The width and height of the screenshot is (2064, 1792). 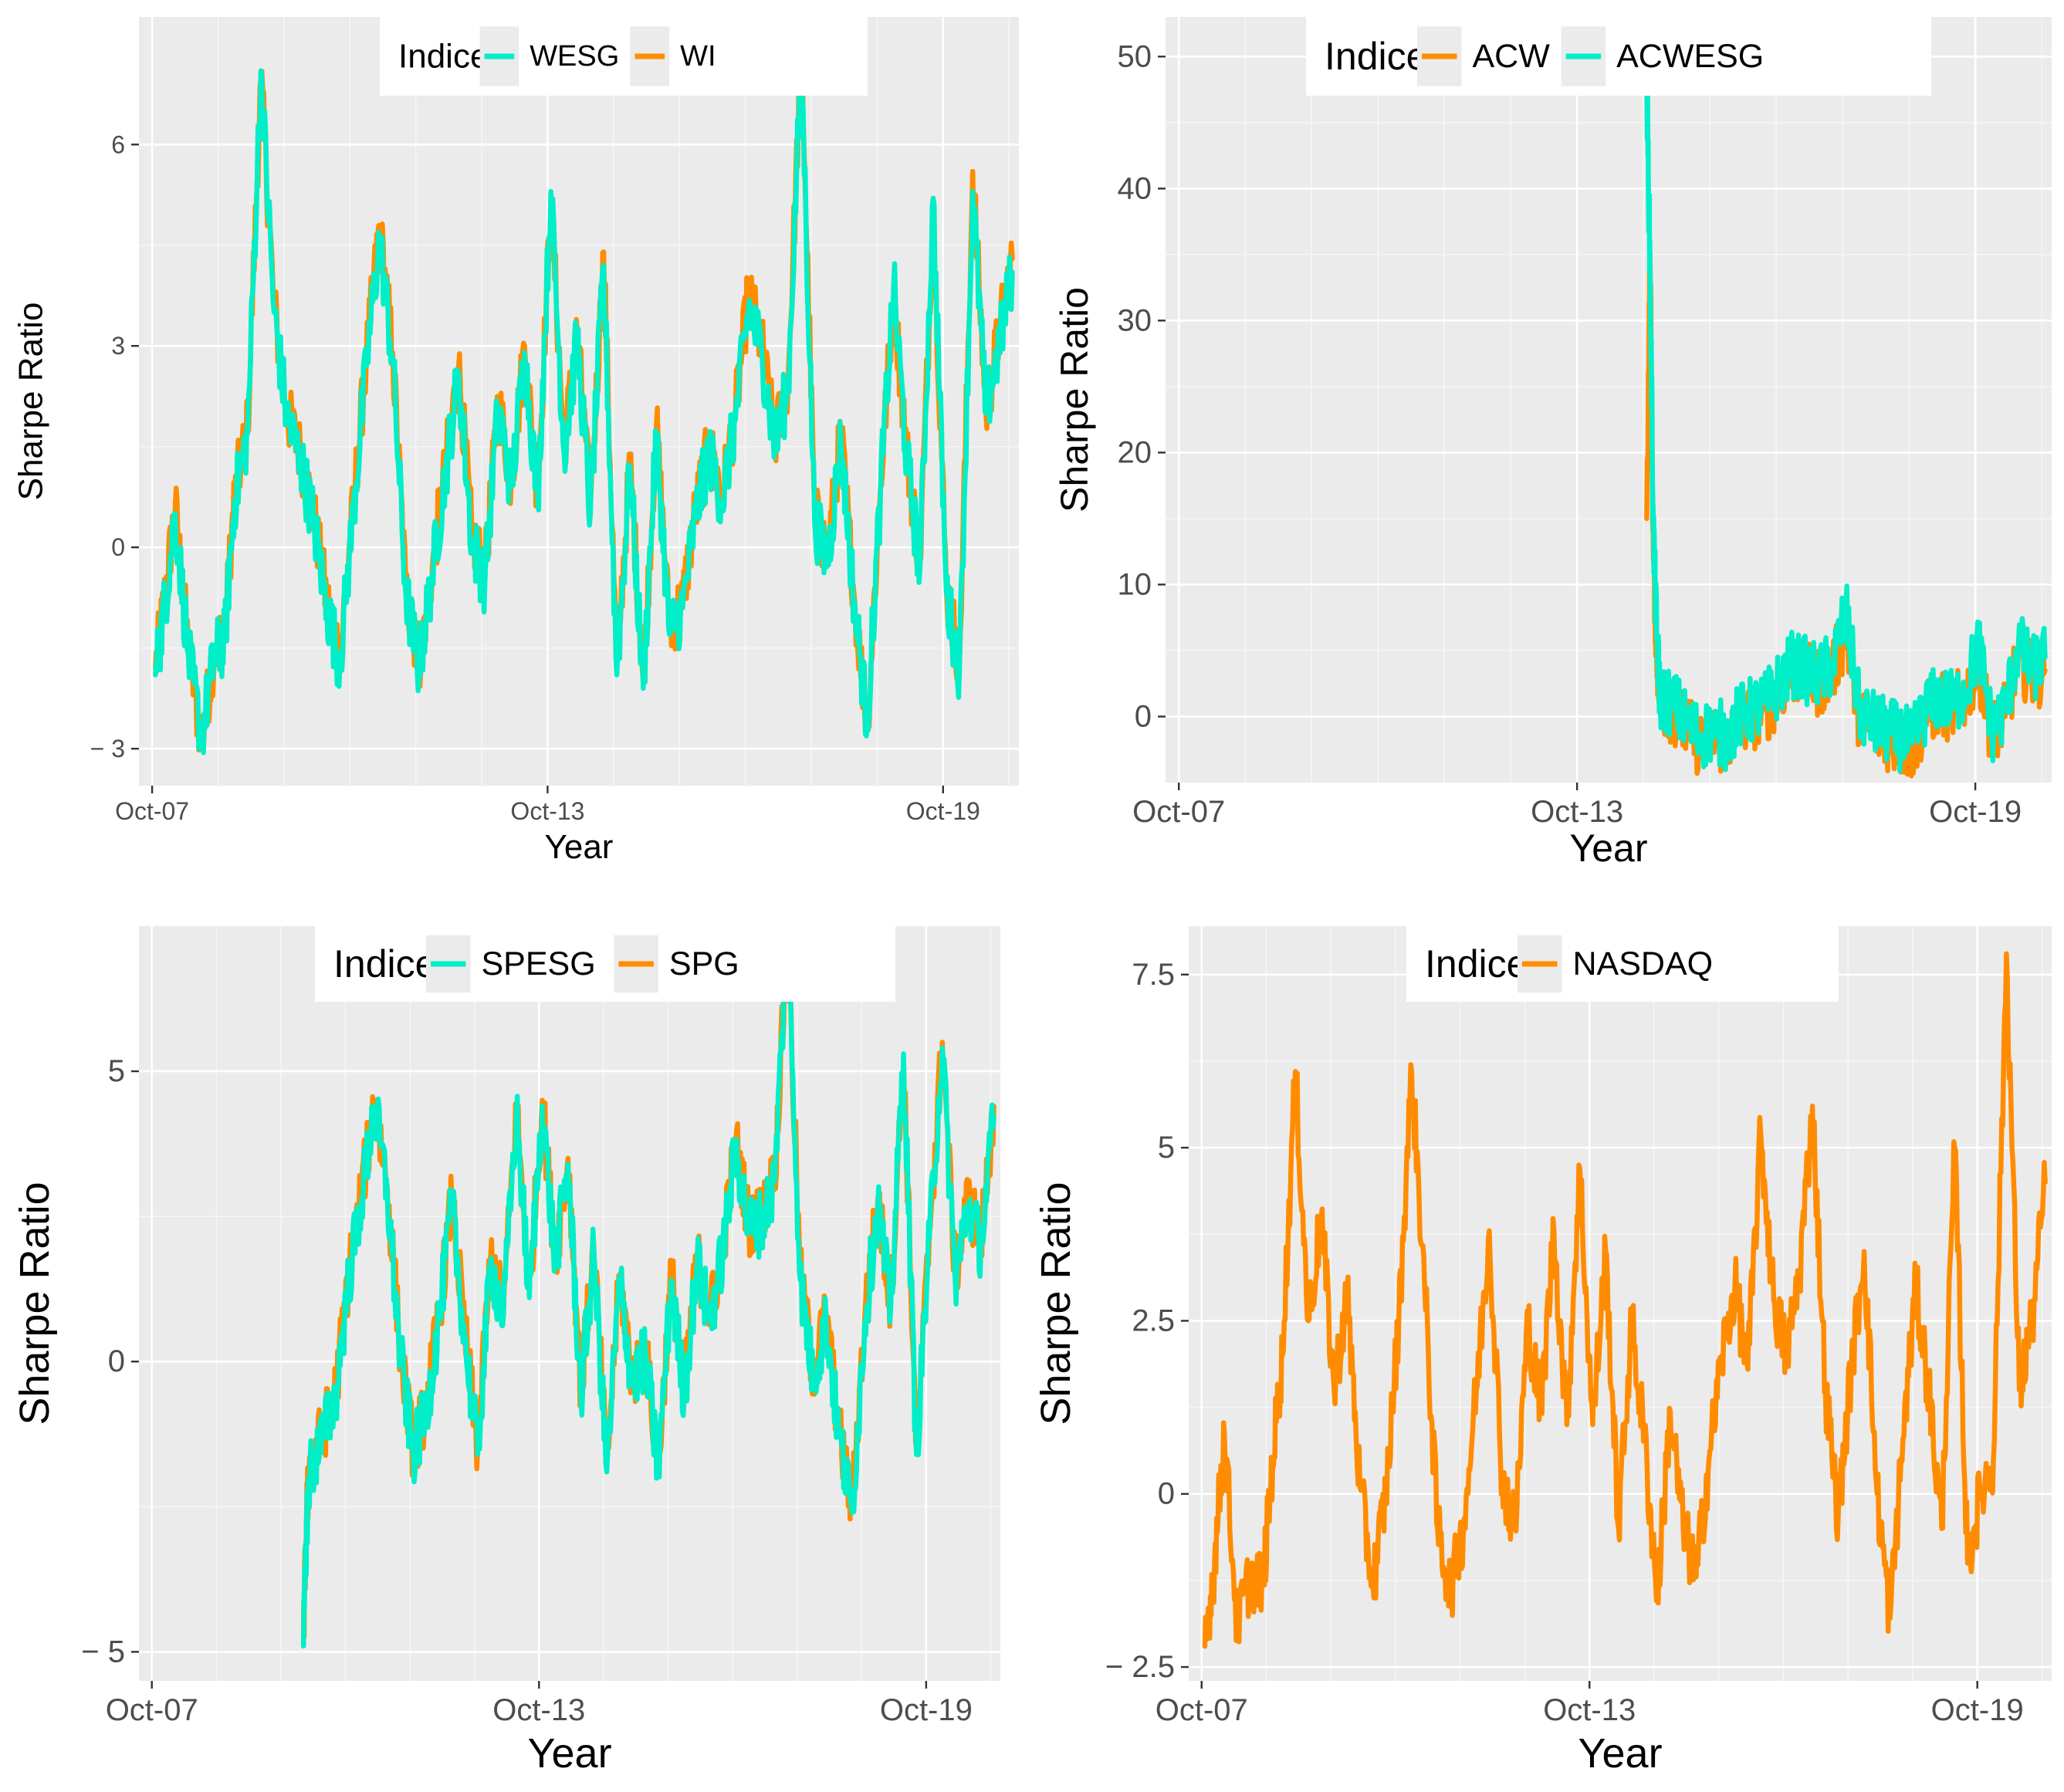 I want to click on y-tick-label: 7.5, so click(x=1153, y=975).